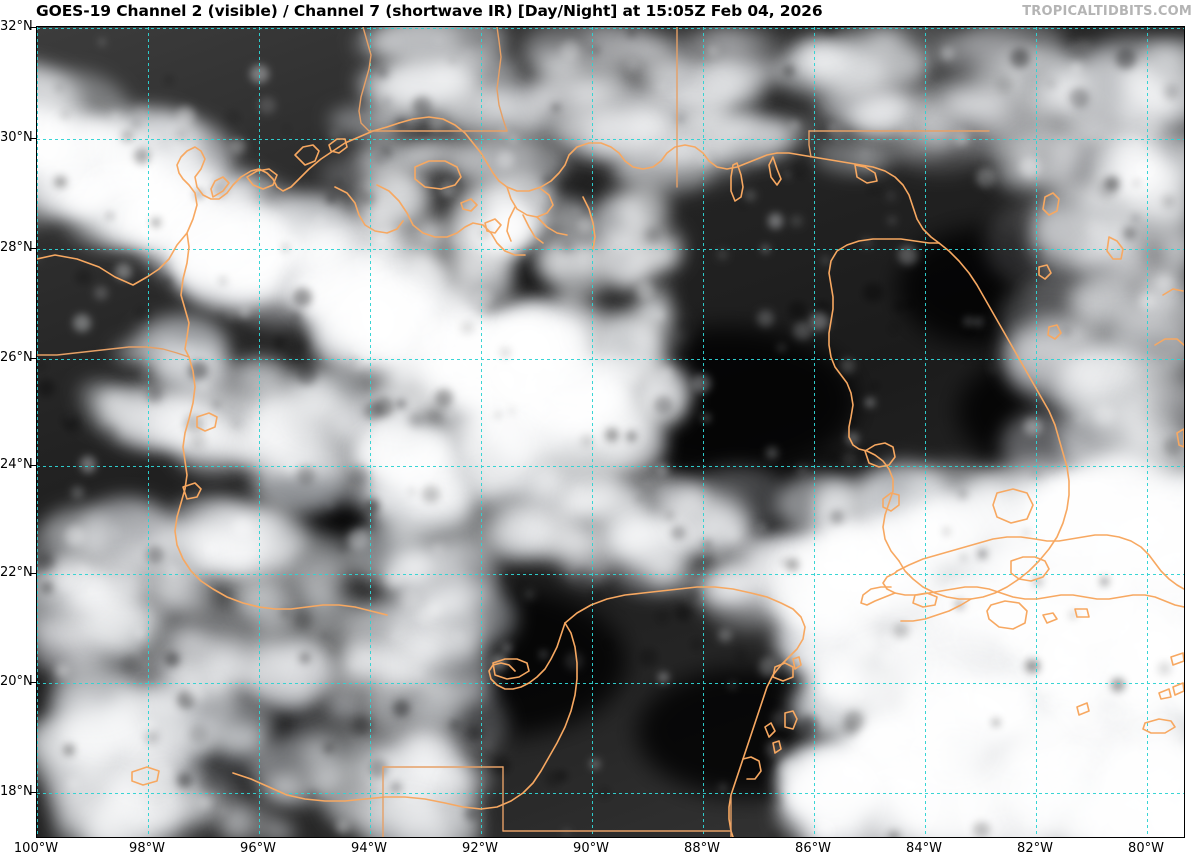 This screenshot has width=1200, height=867. I want to click on chandeleur-islands, so click(589, 223).